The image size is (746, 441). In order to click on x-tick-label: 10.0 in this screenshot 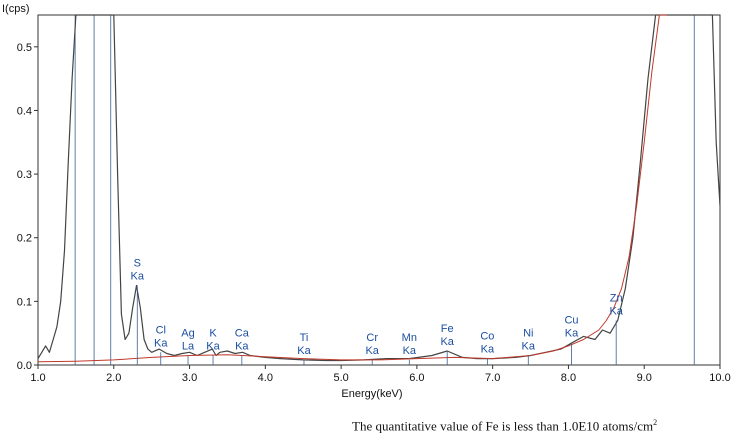, I will do `click(719, 378)`.